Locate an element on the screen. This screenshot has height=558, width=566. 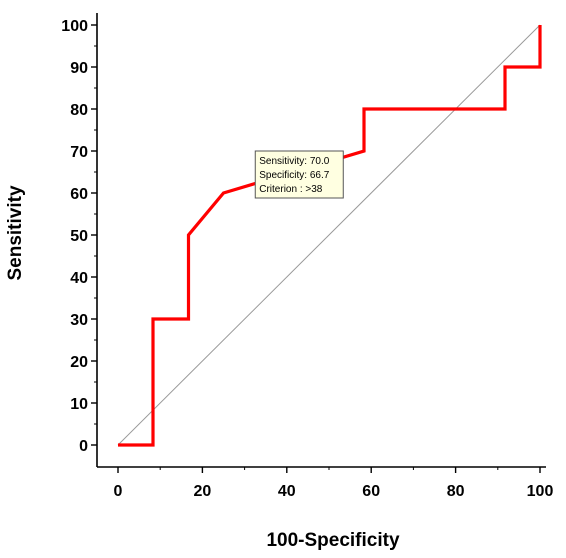
x-tick-label: 100 is located at coordinates (540, 491).